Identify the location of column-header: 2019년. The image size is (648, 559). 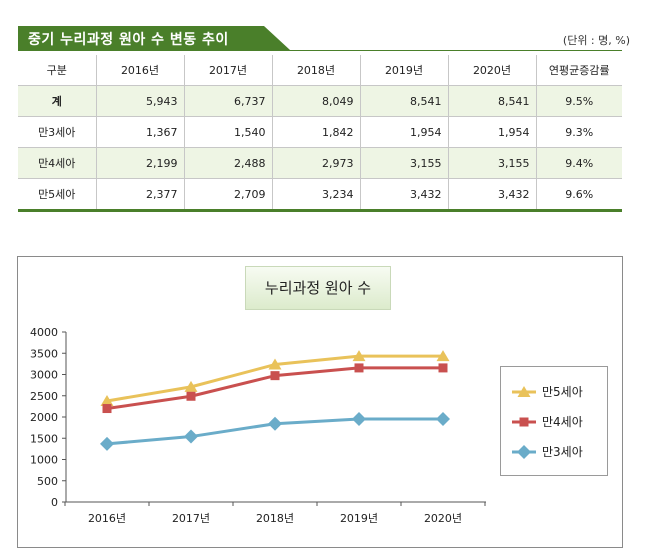
(403, 70).